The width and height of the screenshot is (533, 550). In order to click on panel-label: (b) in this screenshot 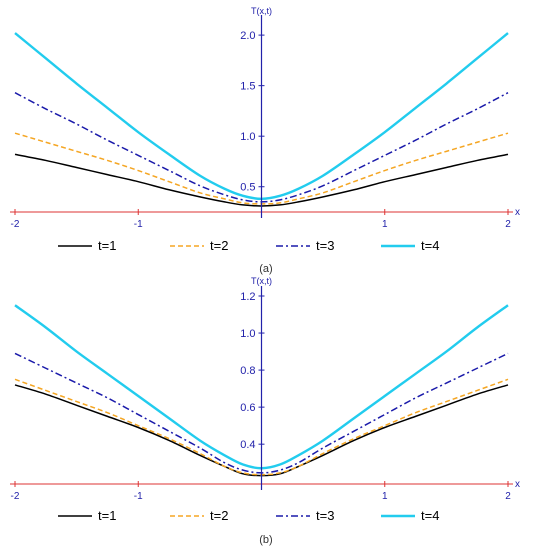, I will do `click(265, 540)`.